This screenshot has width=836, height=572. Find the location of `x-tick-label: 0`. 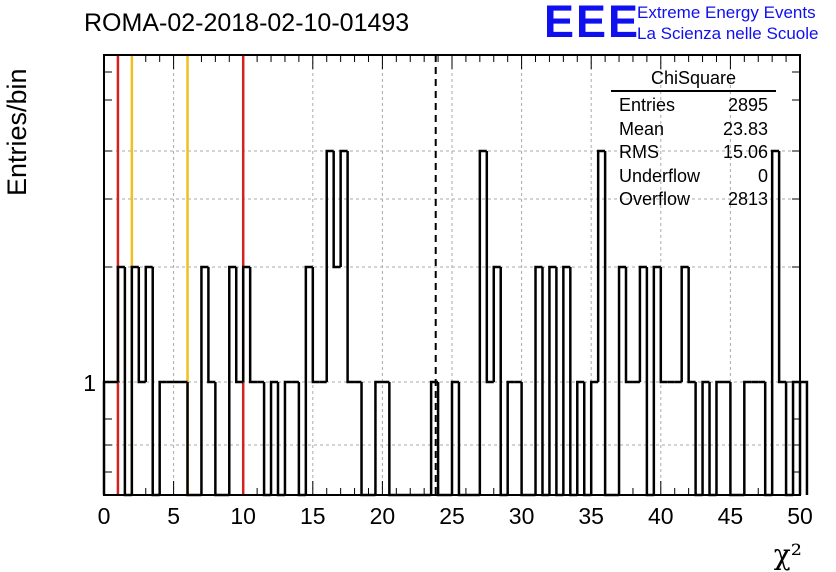

x-tick-label: 0 is located at coordinates (104, 516).